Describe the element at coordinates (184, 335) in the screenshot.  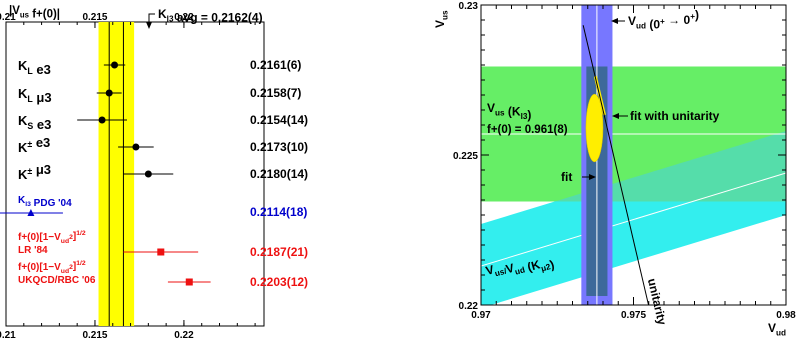
I see `x-tick-label-bottom: 0.22` at that location.